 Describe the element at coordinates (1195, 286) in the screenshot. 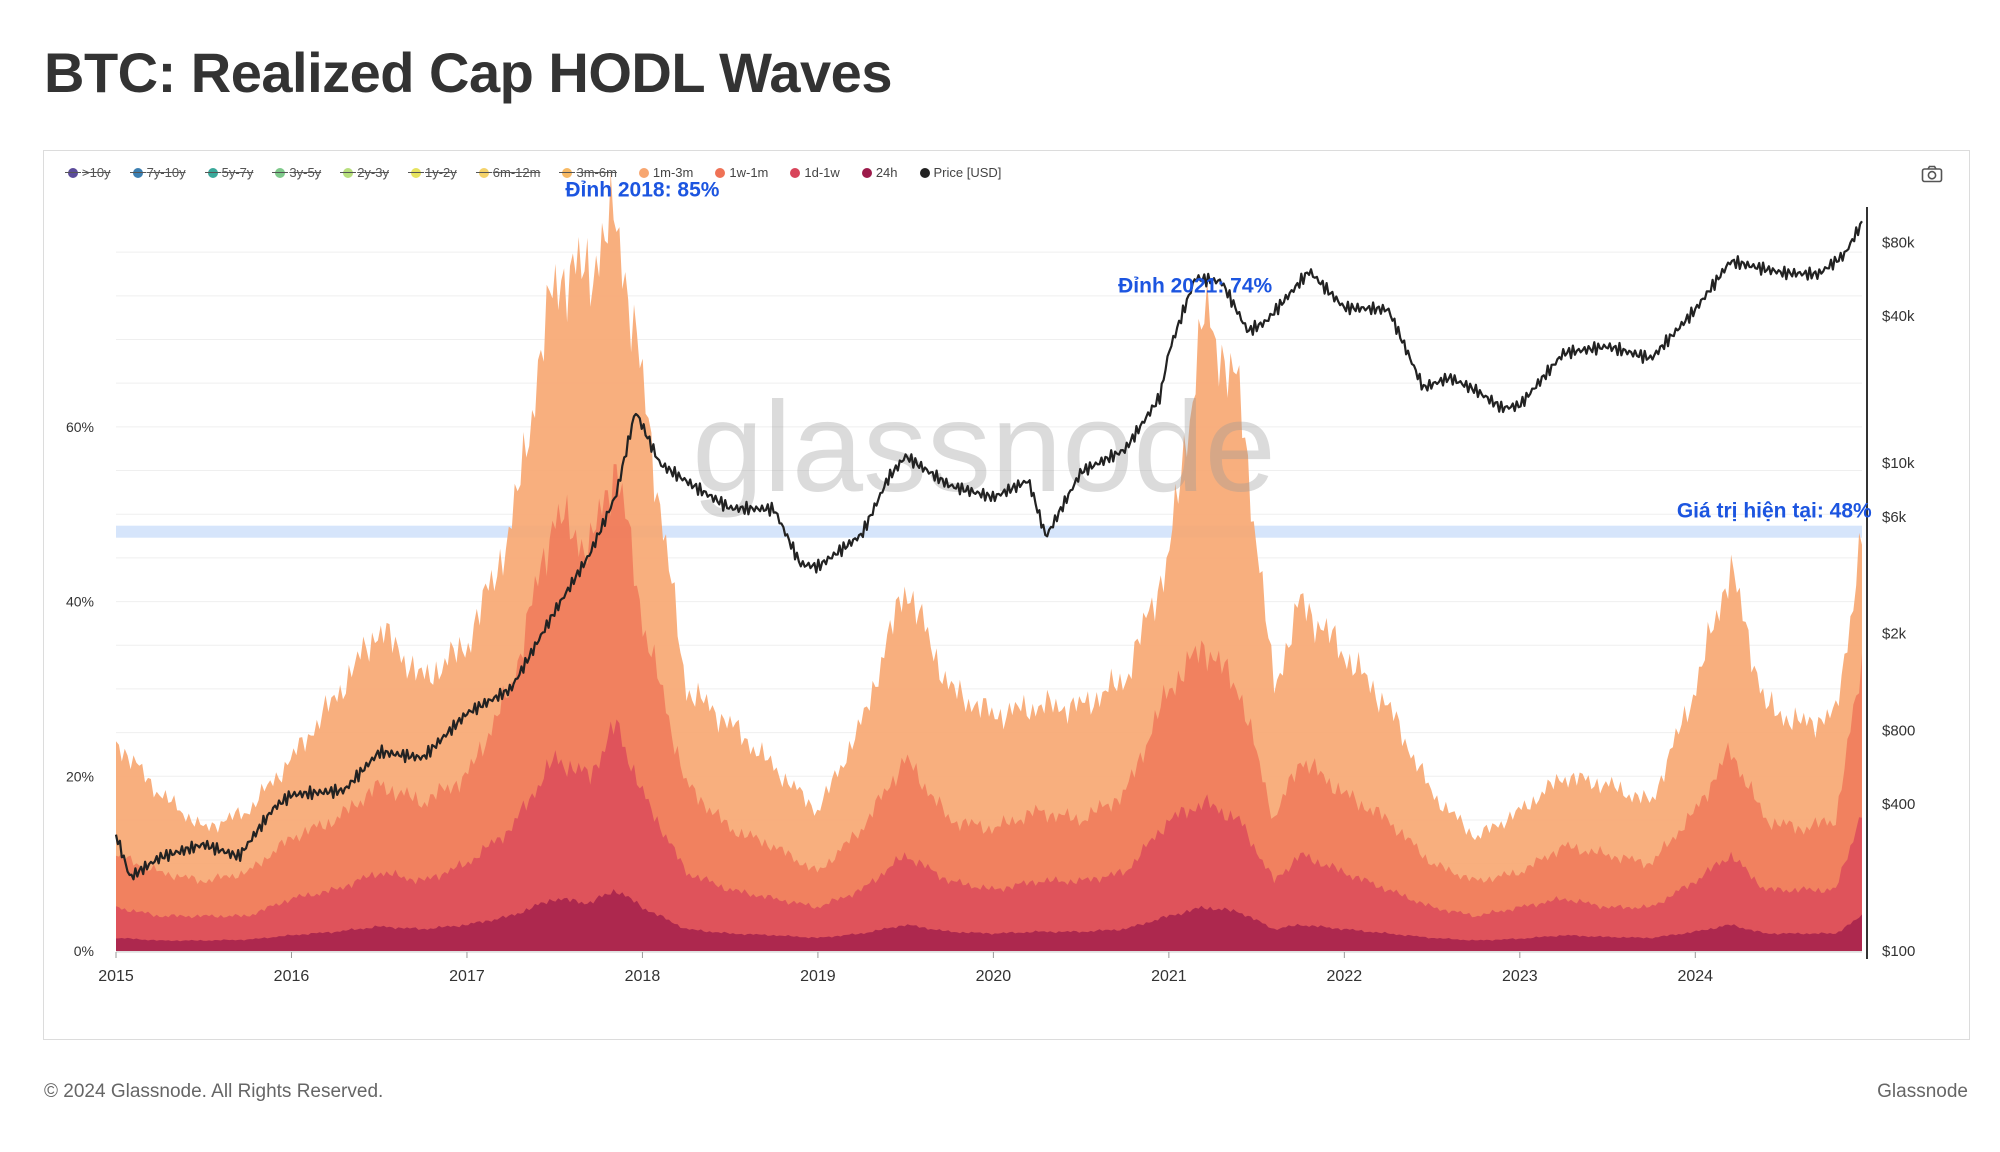

I see `annotation-label: Đỉnh 2021: 74%` at that location.